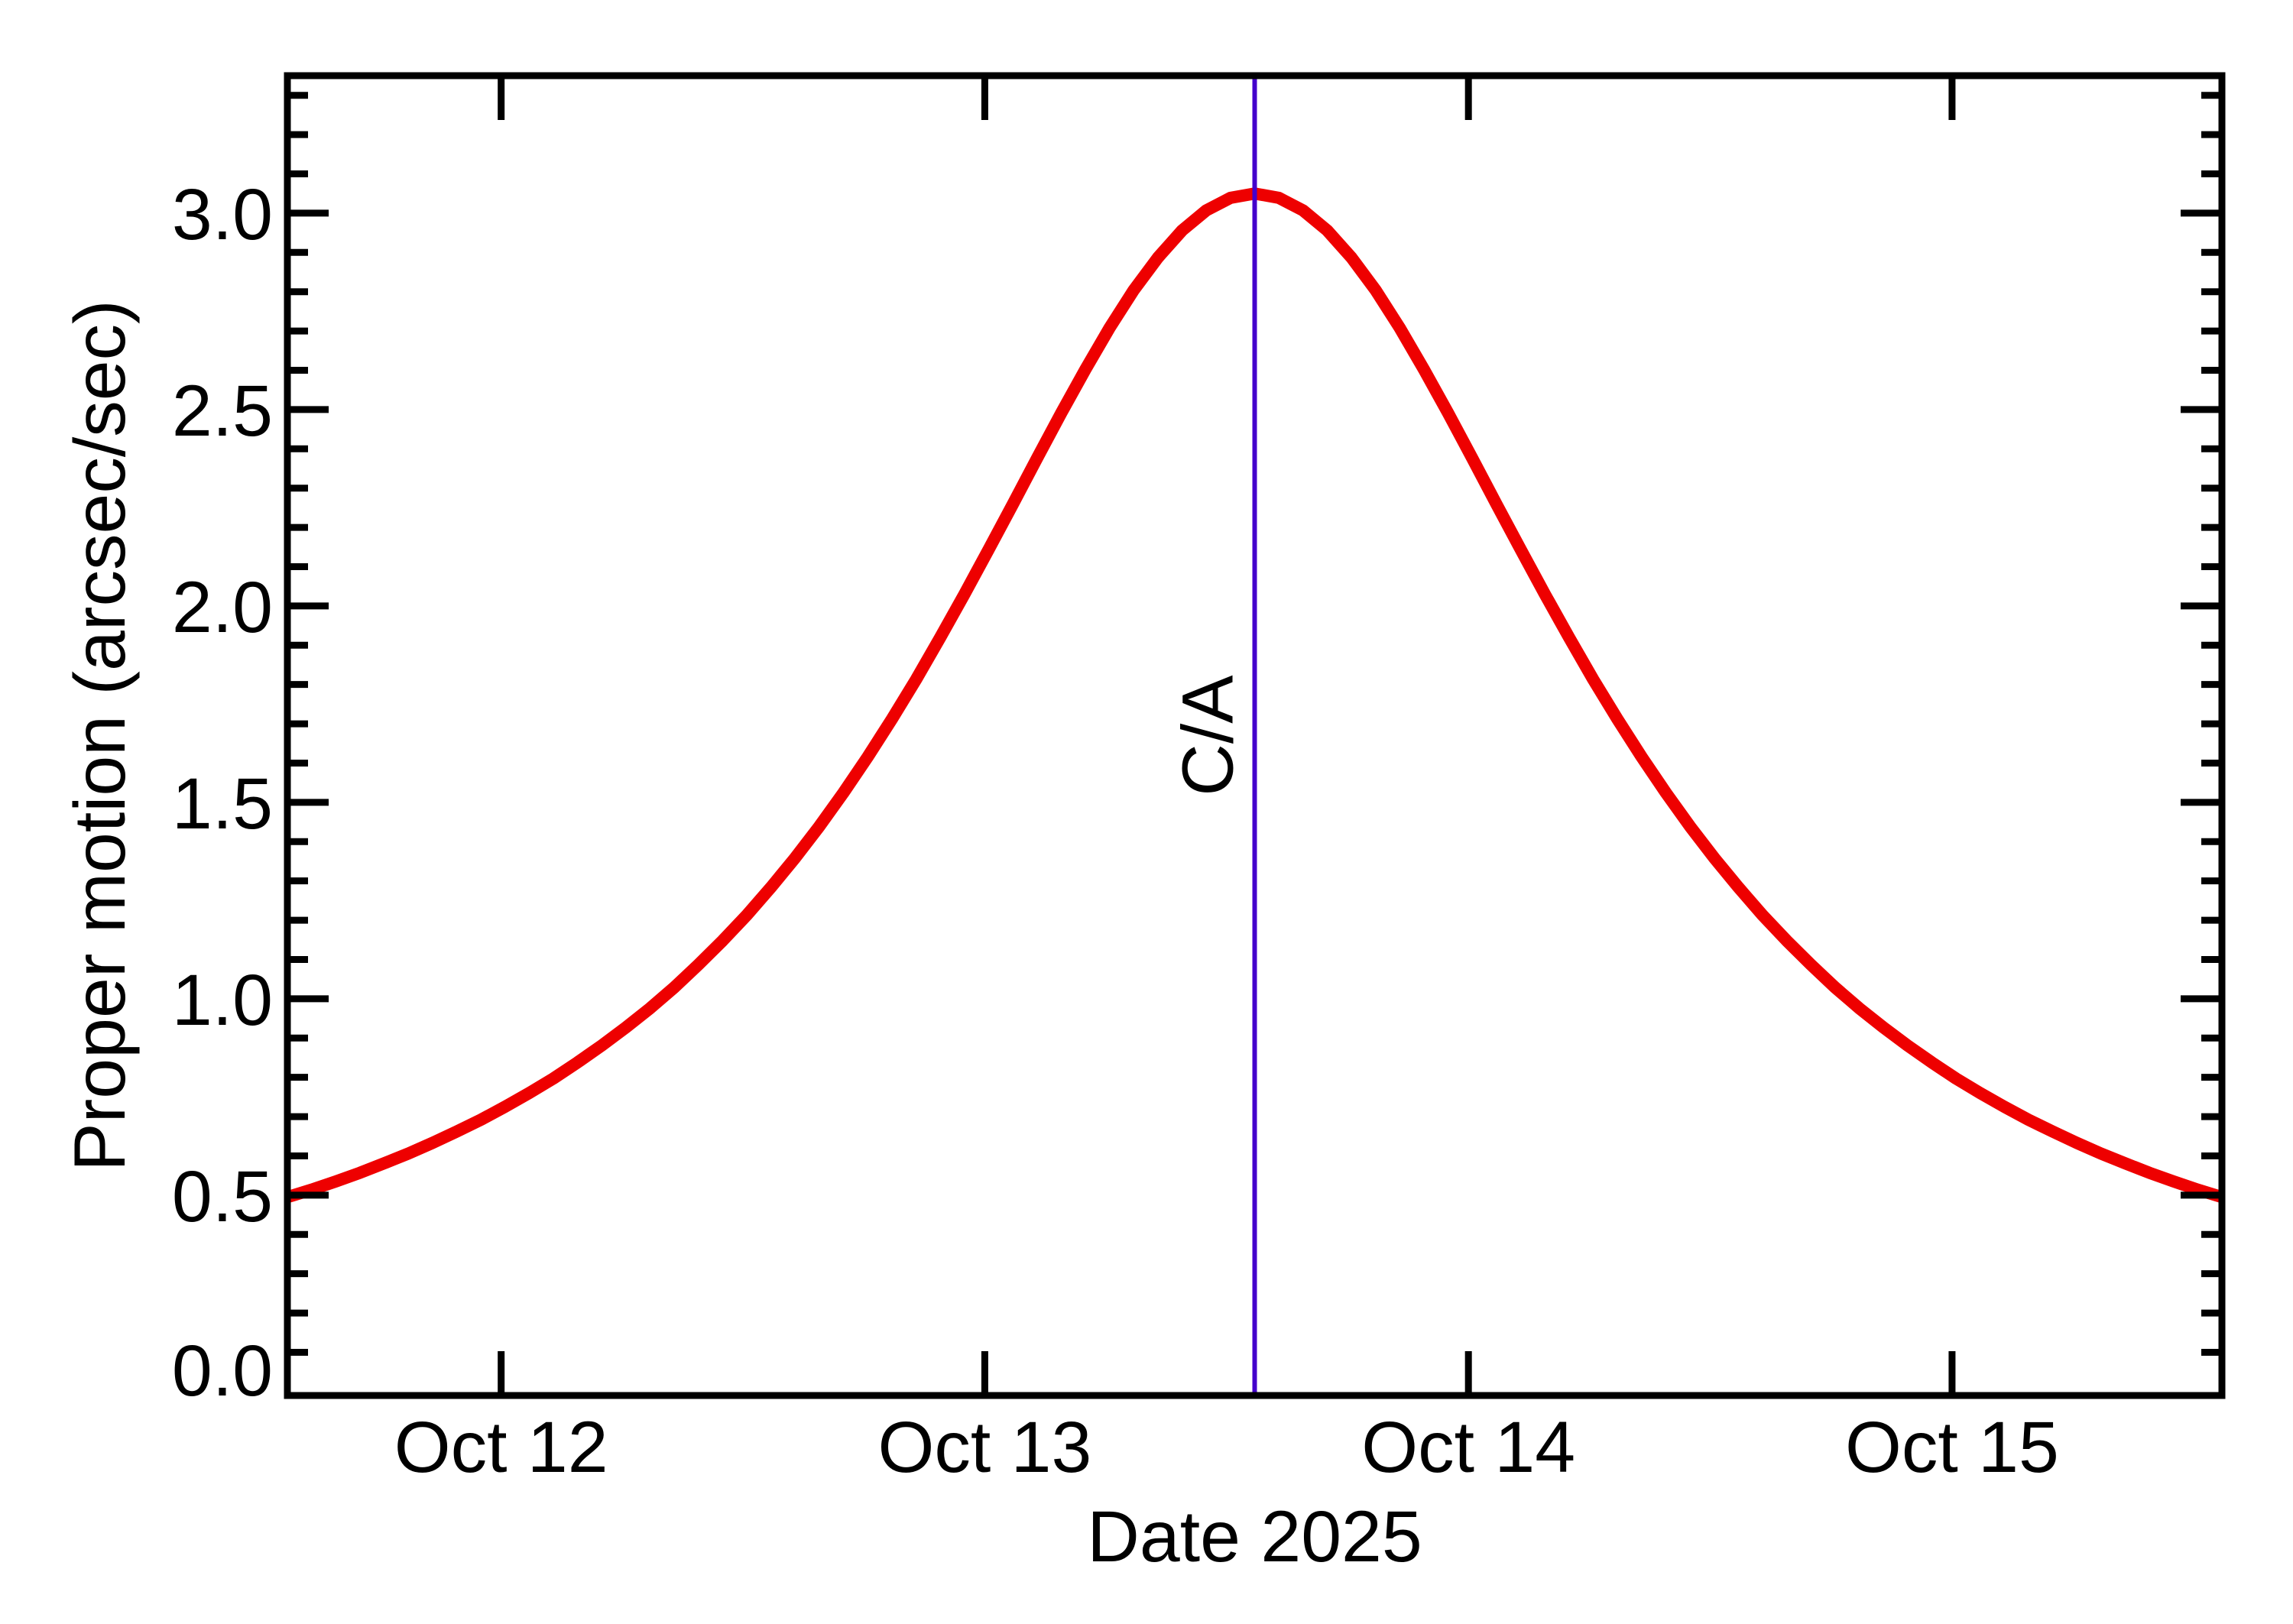  What do you see at coordinates (1254, 1536) in the screenshot?
I see `x-axis-title: Date 2025` at bounding box center [1254, 1536].